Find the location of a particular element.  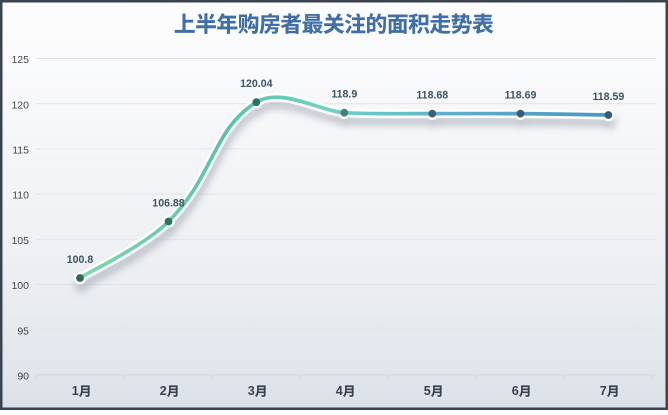

svg-text: 106.88 is located at coordinates (168, 203).